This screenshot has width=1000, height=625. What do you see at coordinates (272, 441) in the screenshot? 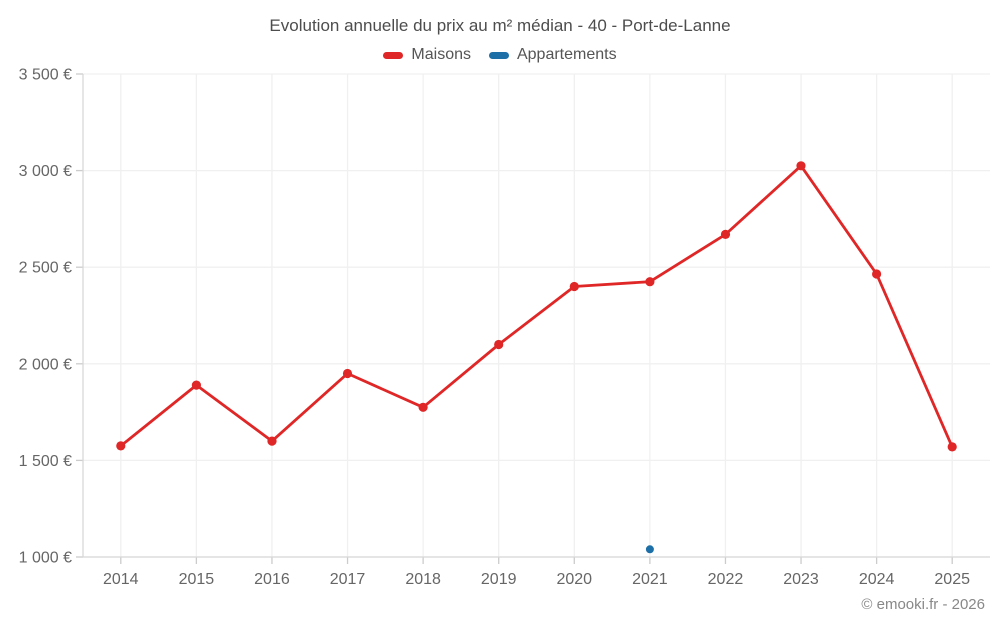
I see `maisons-point-2016` at bounding box center [272, 441].